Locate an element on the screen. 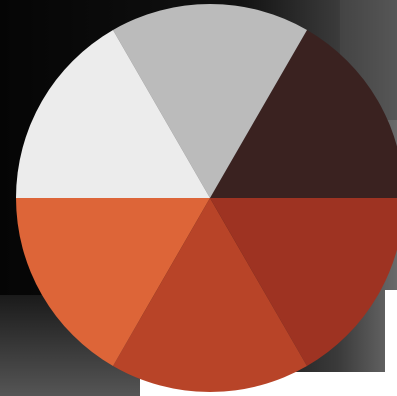 This screenshot has height=396, width=397. white-panel is located at coordinates (391, 343).